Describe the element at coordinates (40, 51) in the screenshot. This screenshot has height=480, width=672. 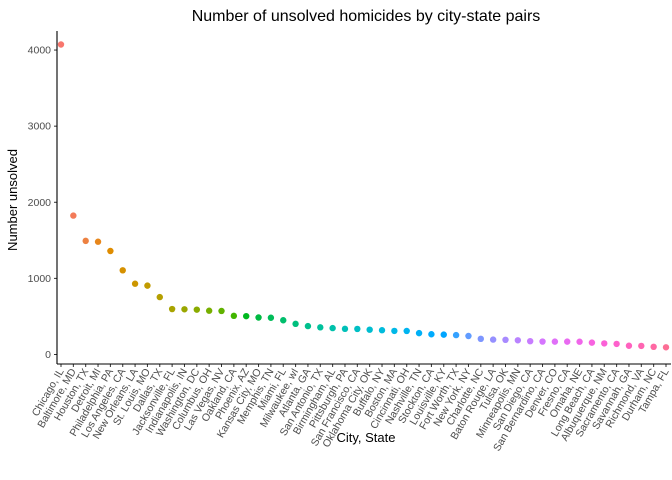
I see `y-tick-label: 4000` at that location.